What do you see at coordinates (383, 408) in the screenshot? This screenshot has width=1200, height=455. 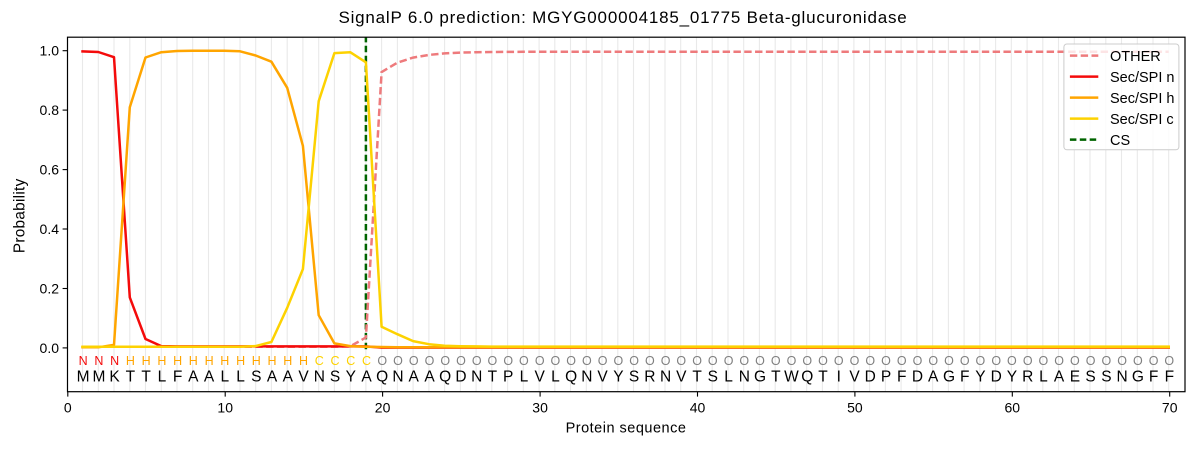 I see `svg-text: 20` at bounding box center [383, 408].